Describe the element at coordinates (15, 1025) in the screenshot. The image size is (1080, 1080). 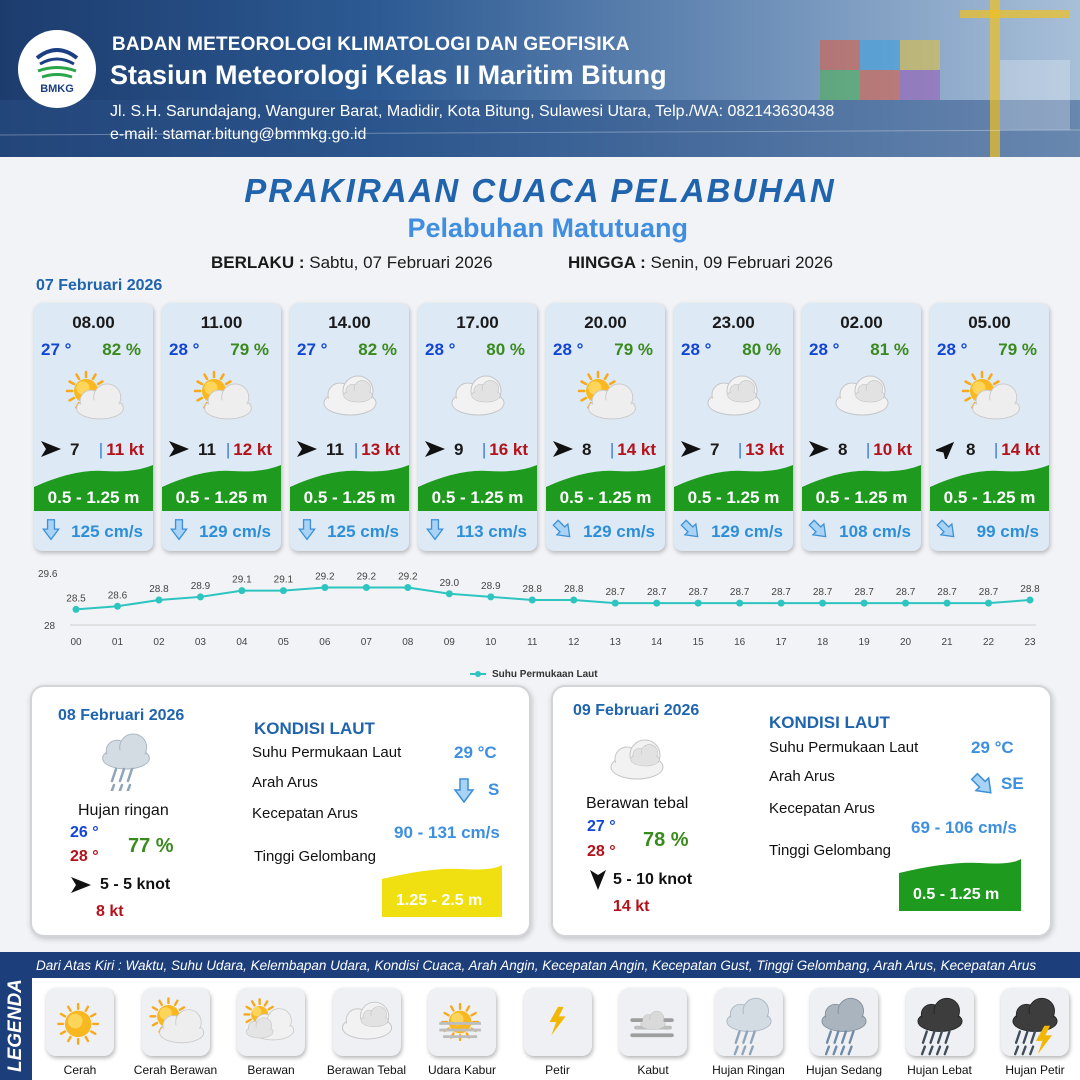
I see `legend-title: LEGENDA` at that location.